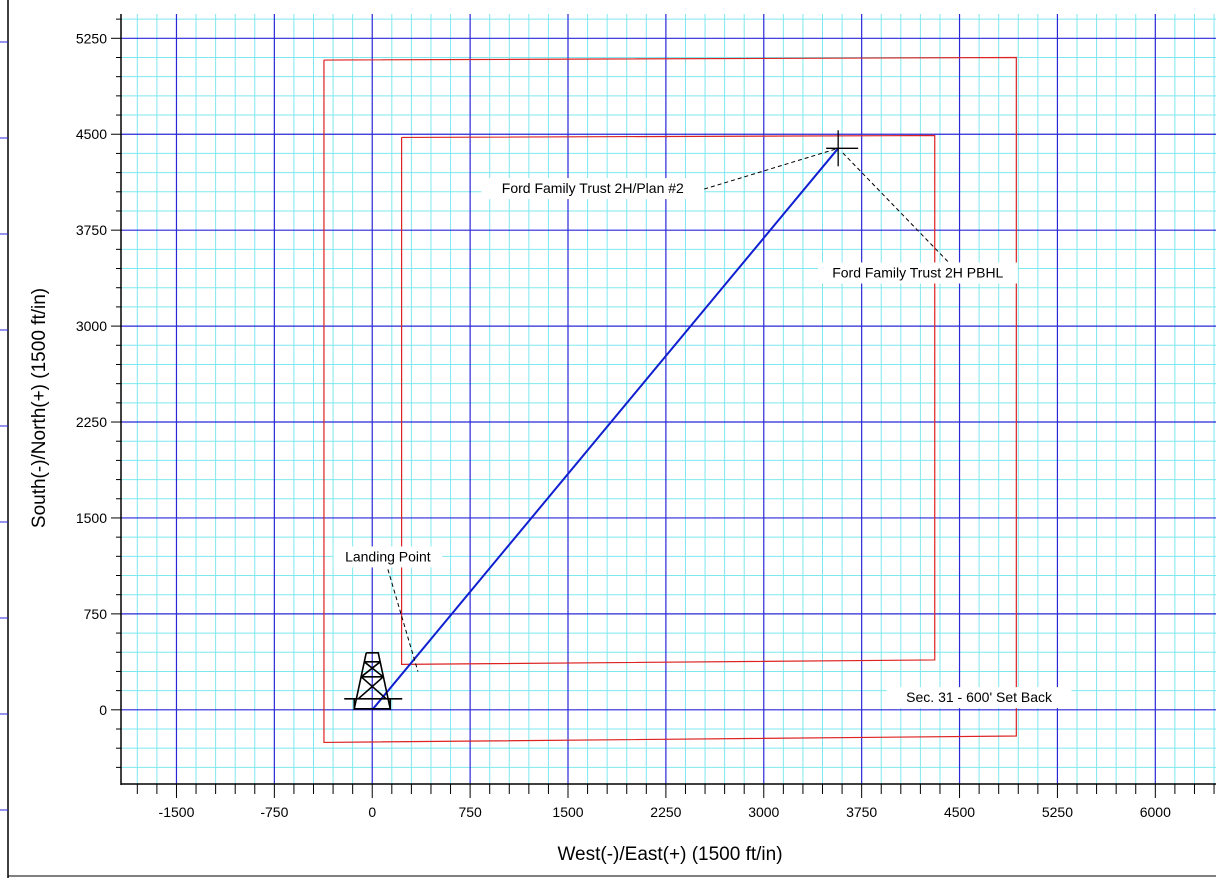 This screenshot has height=878, width=1216. I want to click on x-tick-label: 4500, so click(959, 812).